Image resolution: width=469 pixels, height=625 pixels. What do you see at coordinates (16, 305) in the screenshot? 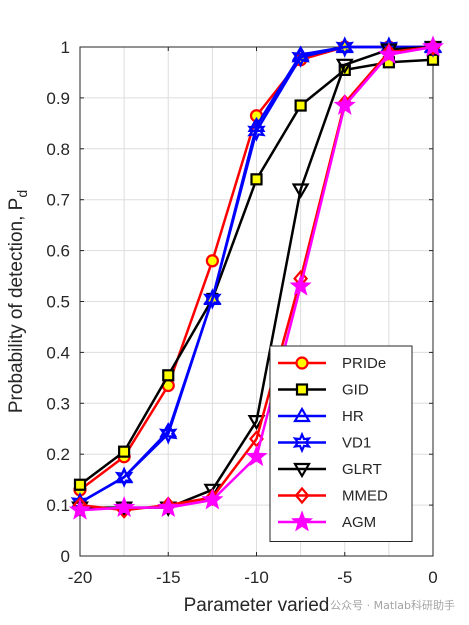
I see `y-axis-label-main: Probability of detection, P` at bounding box center [16, 305].